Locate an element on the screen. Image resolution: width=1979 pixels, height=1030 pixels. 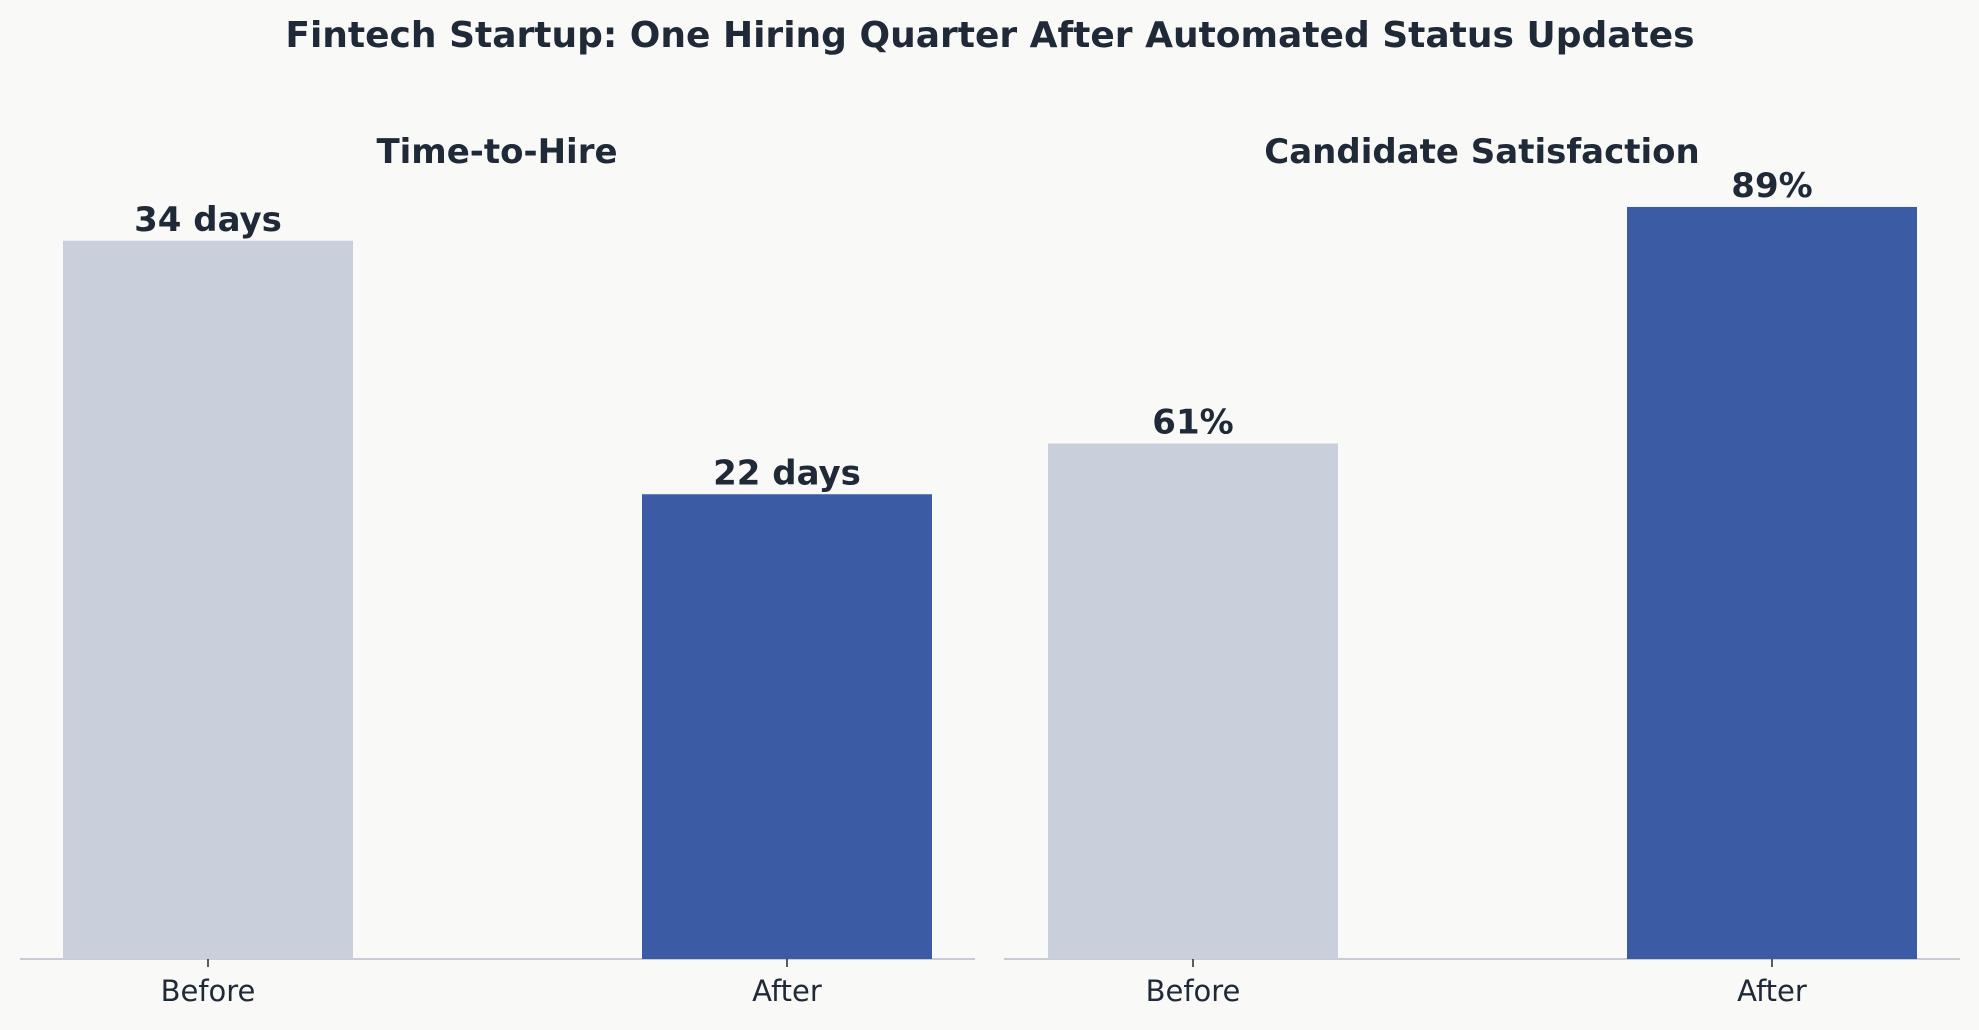
bar-value-label: 34 days is located at coordinates (208, 220).